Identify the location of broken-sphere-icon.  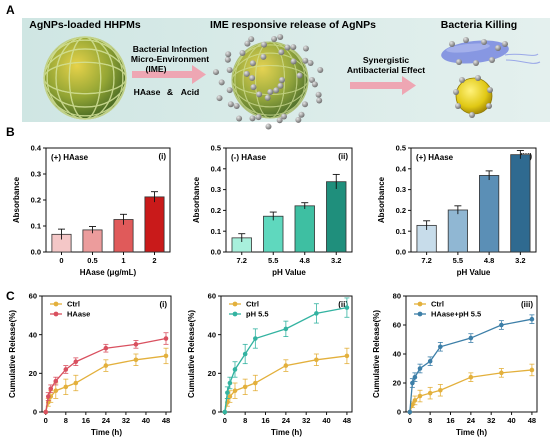
(268, 82).